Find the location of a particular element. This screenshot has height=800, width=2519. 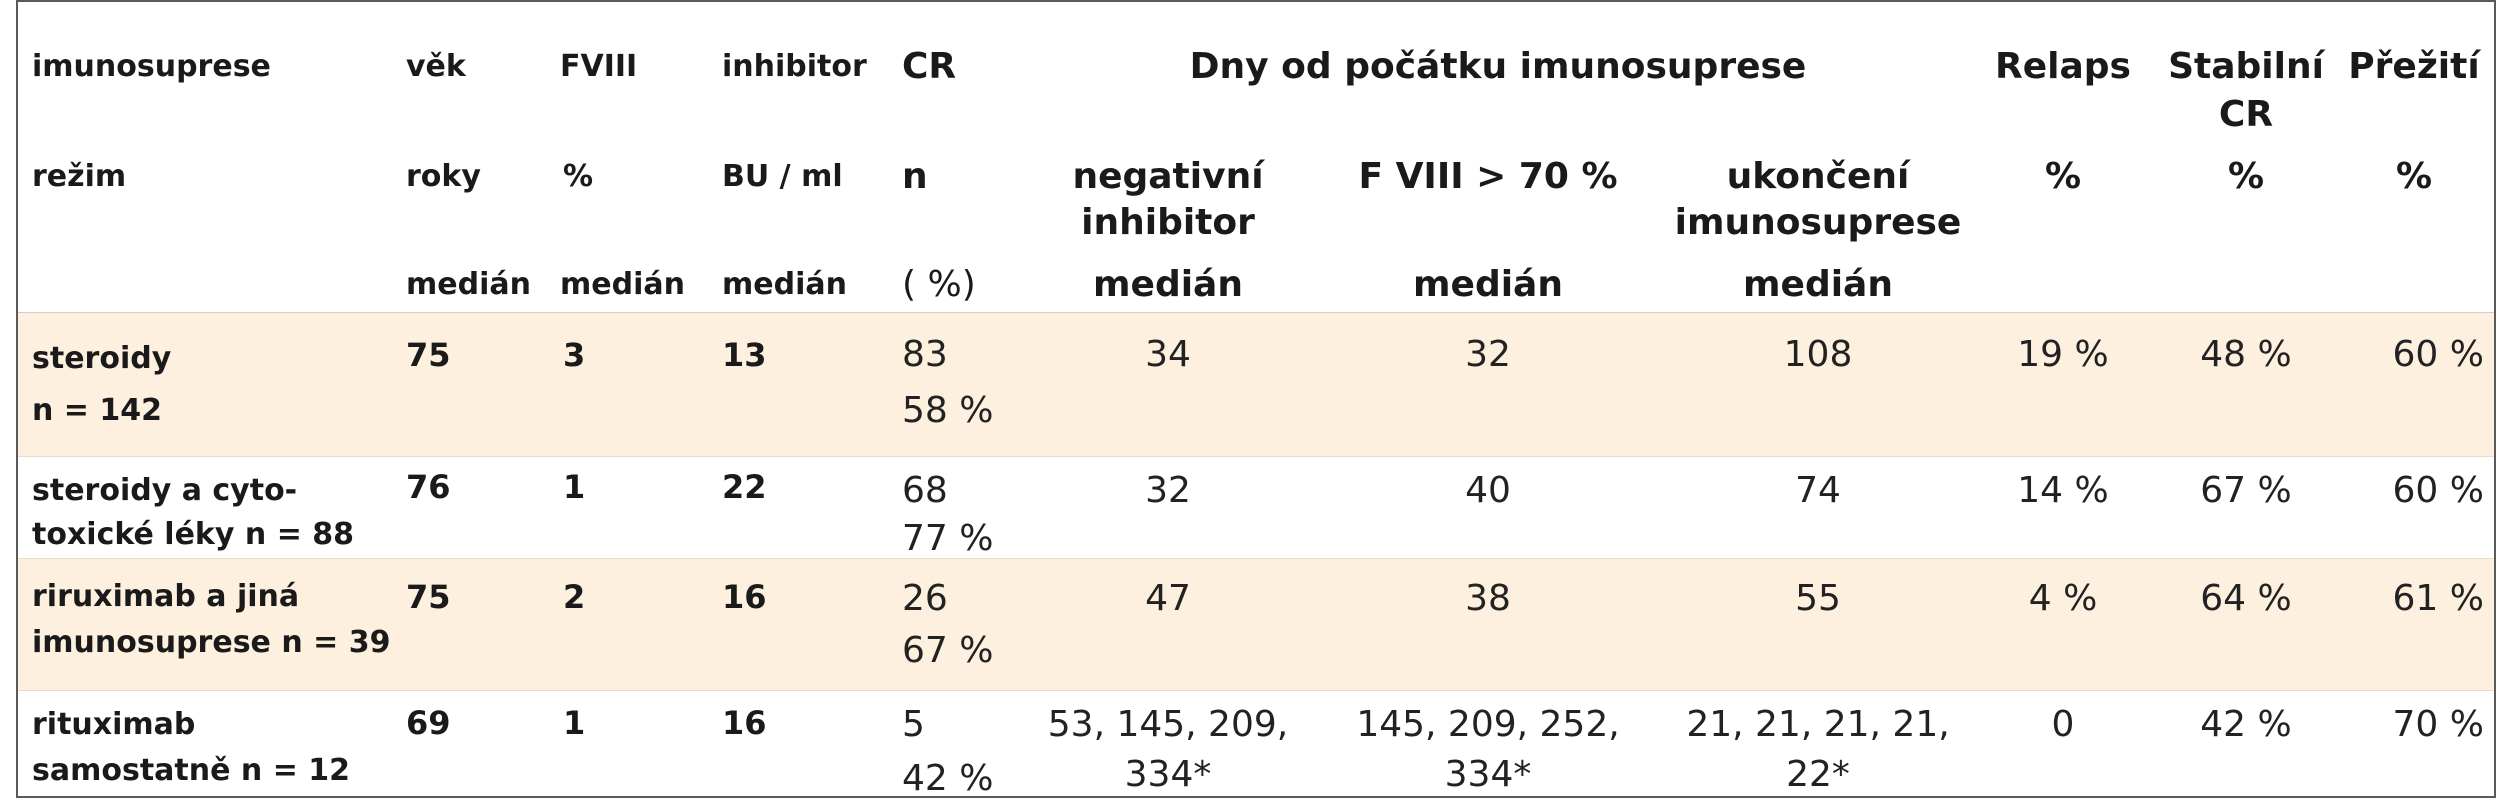

row4-cr-n: 5 is located at coordinates (913, 724).